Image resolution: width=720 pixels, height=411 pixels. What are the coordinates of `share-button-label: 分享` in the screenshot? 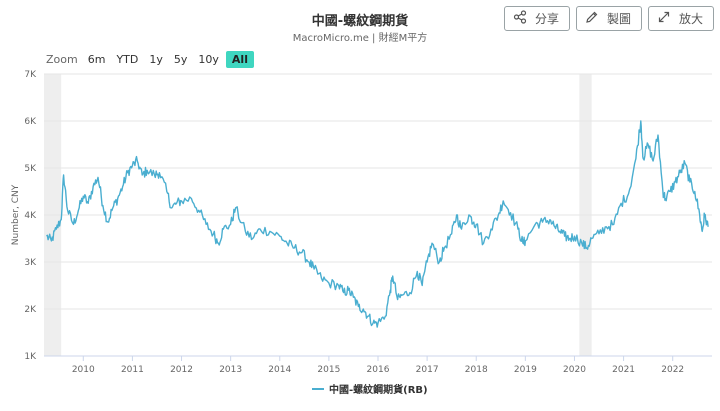 It's located at (546, 19).